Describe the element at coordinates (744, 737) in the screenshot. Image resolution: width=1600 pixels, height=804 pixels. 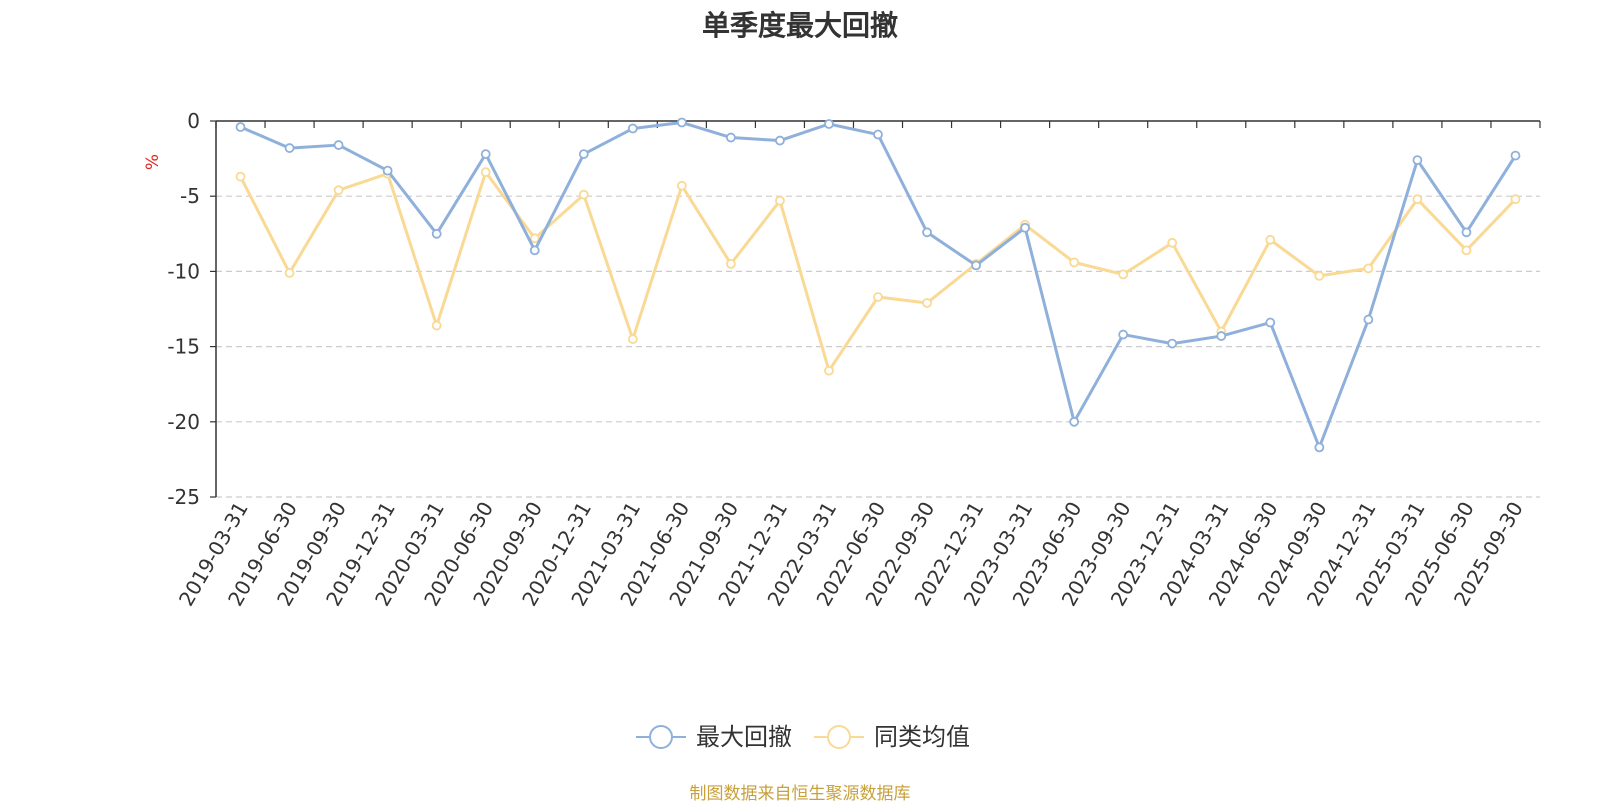
I see `legend-label: 最大回撤` at that location.